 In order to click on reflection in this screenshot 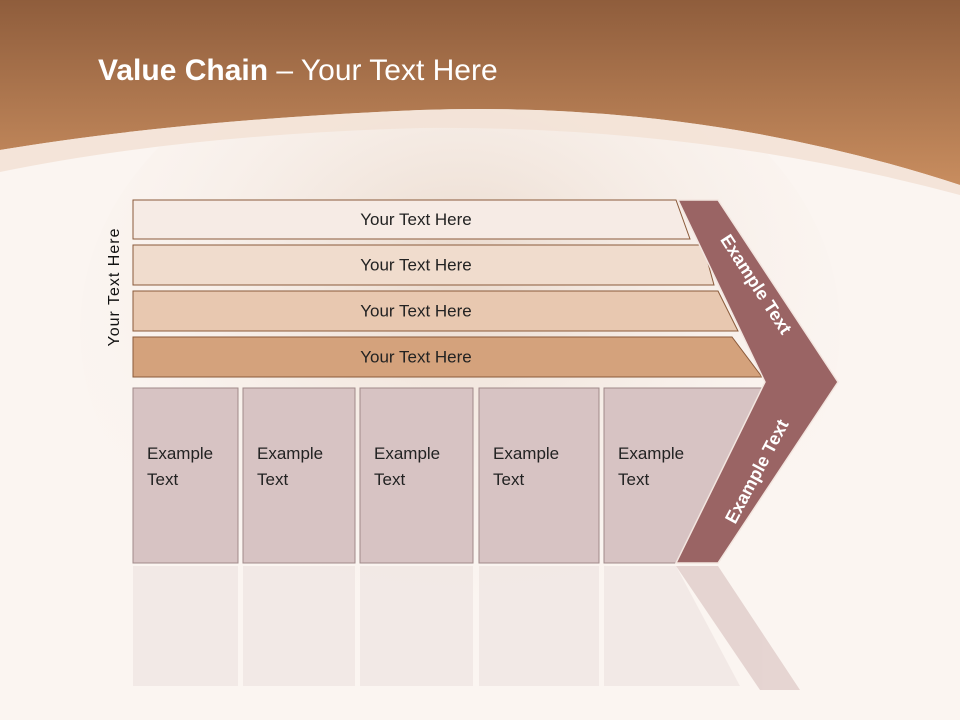, I will do `click(466, 628)`.